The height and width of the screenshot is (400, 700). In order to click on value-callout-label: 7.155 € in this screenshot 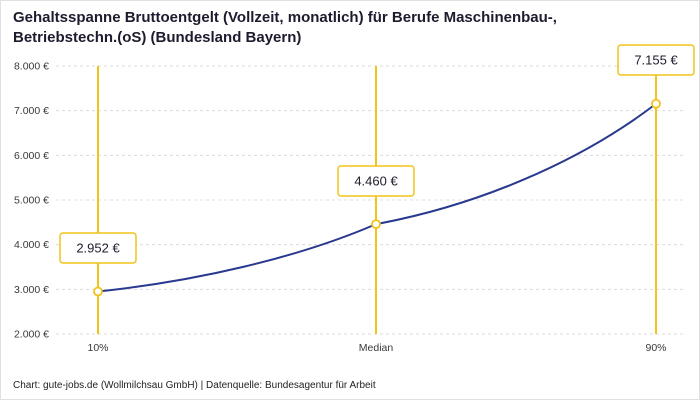, I will do `click(656, 60)`.